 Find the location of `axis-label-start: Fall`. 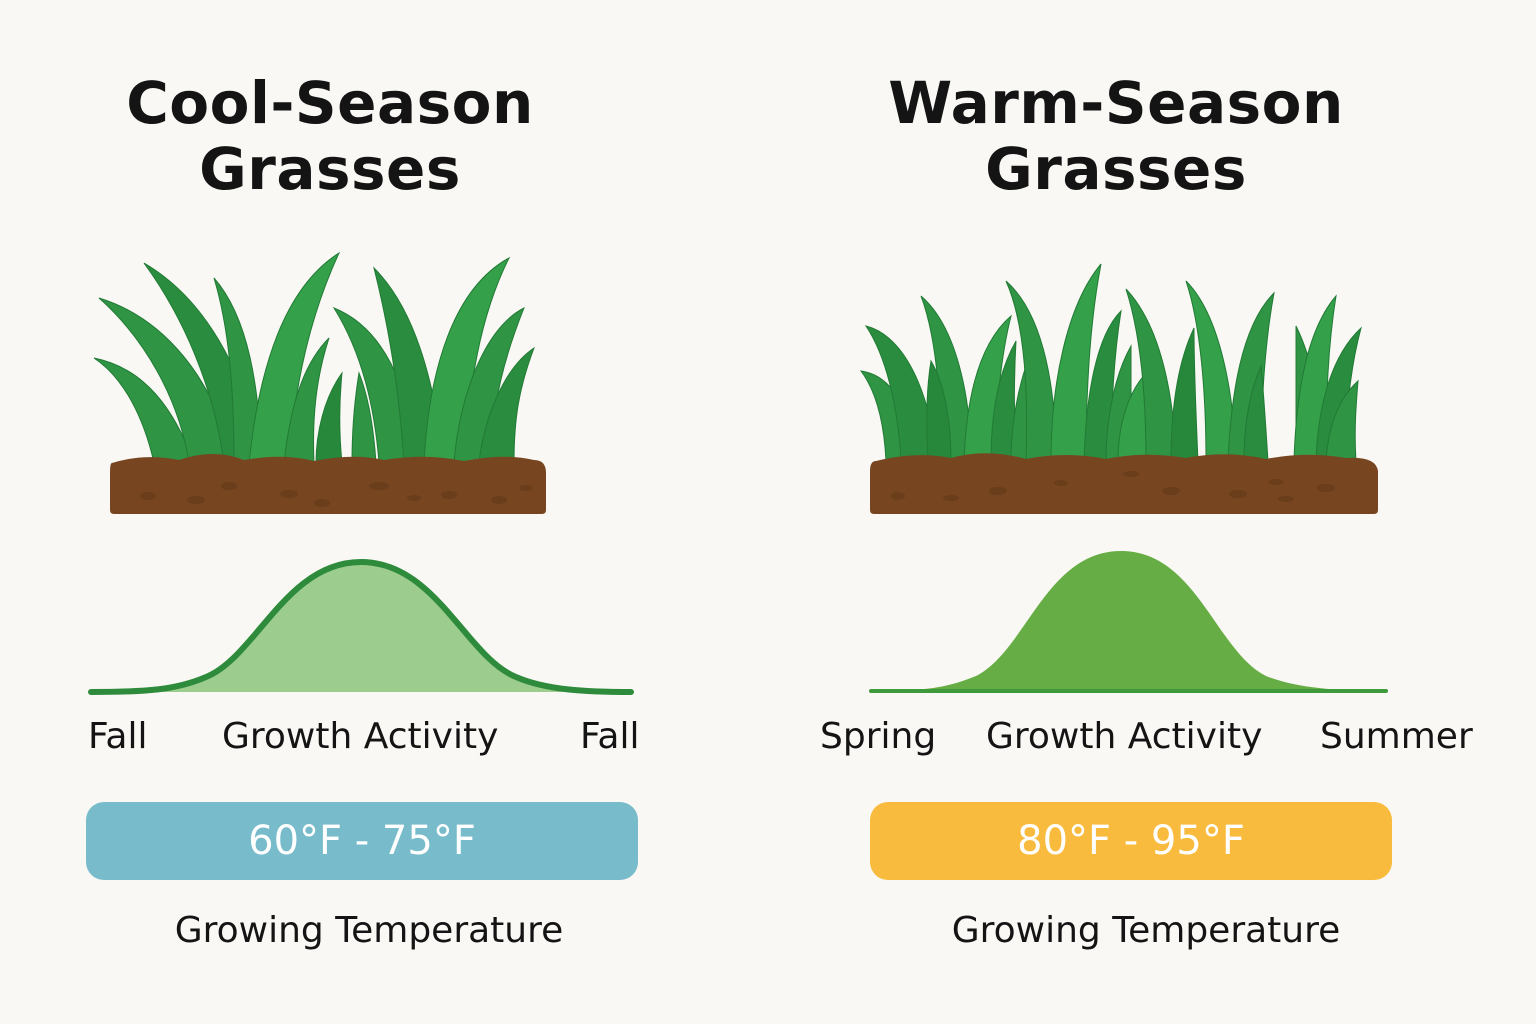

axis-label-start: Fall is located at coordinates (118, 736).